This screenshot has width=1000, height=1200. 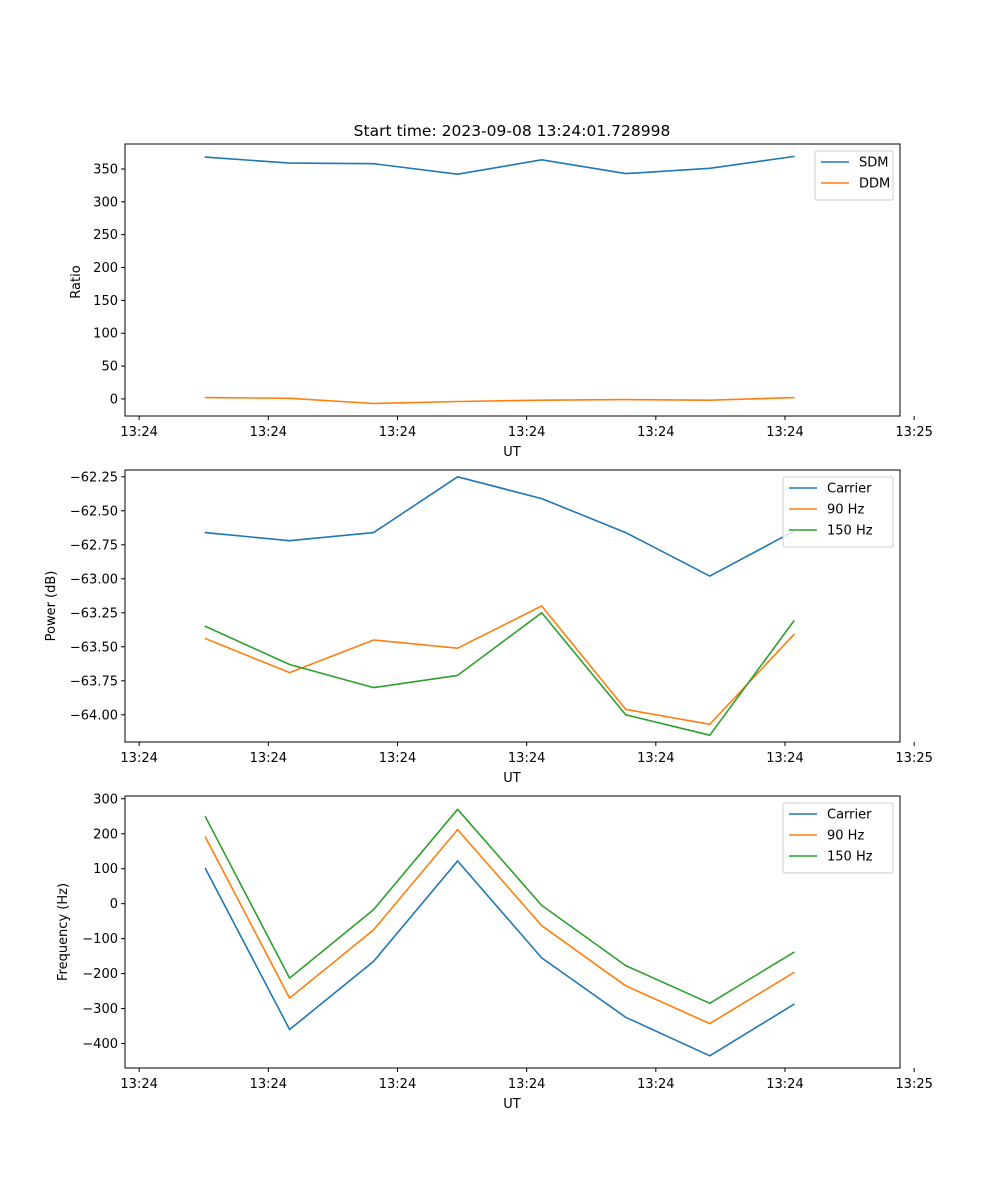 What do you see at coordinates (94, 511) in the screenshot?
I see `power-y-tick-label: −62.50` at bounding box center [94, 511].